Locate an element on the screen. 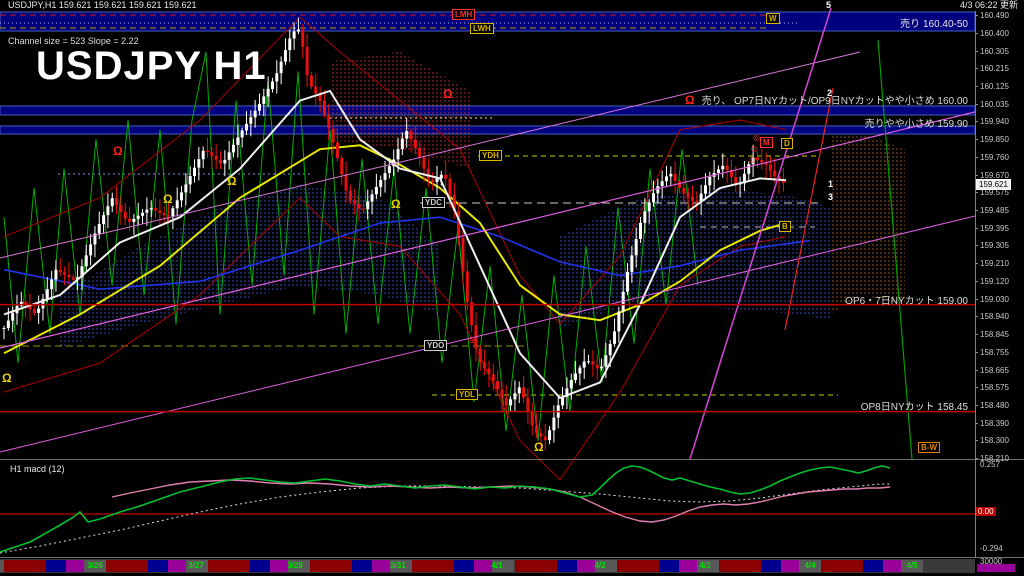  macd-pane is located at coordinates (487, 509).